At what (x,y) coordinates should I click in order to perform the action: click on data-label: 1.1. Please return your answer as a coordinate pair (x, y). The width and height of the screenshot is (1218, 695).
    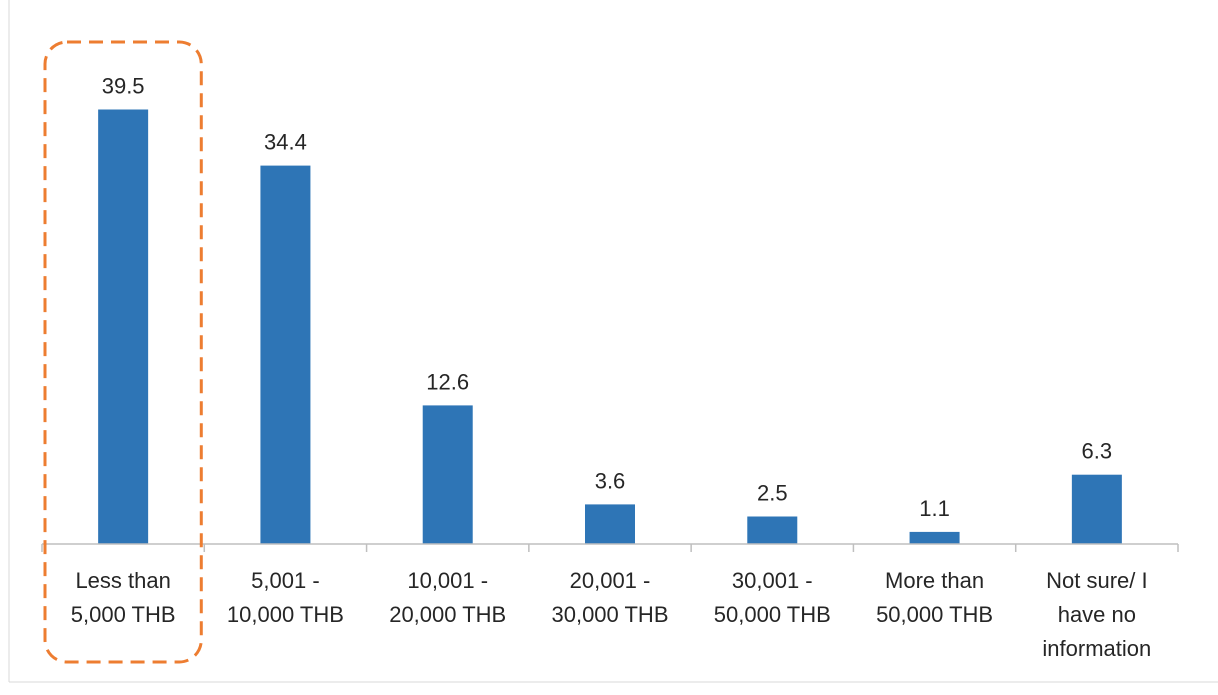
    Looking at the image, I should click on (934, 508).